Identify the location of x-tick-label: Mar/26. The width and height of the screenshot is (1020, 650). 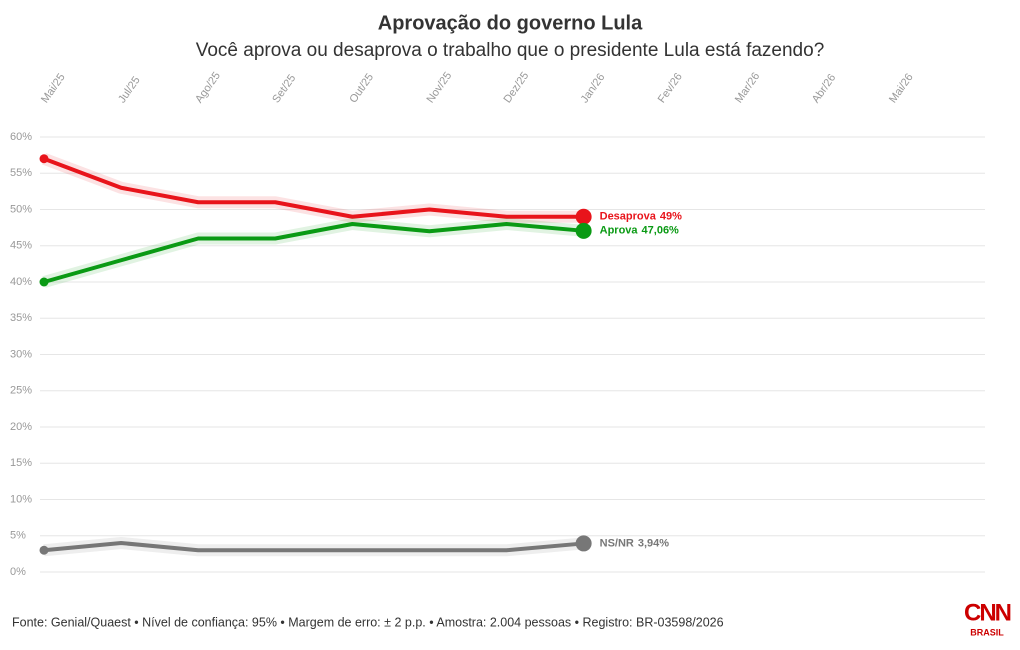
(747, 87).